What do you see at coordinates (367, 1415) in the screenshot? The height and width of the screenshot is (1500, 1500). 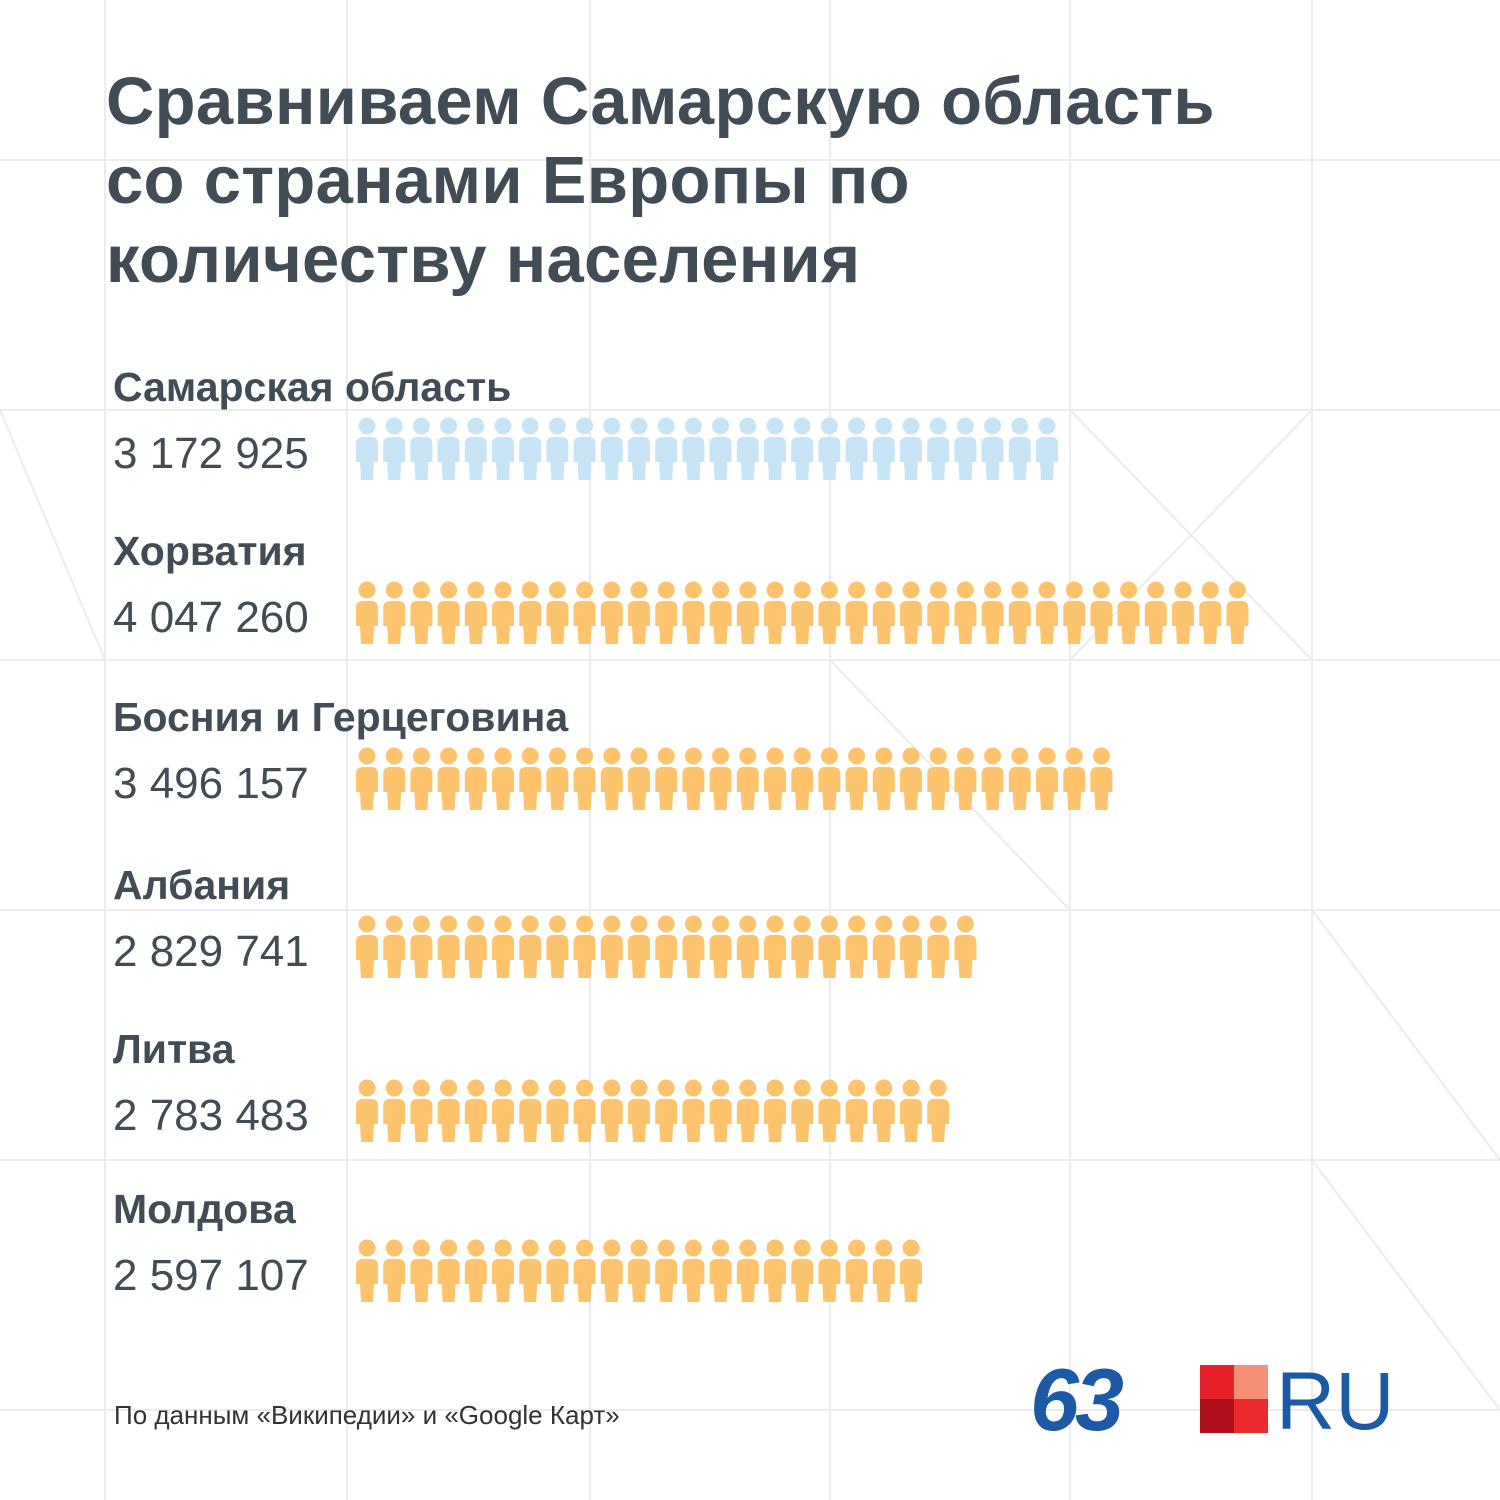 I see `source-note: По данным «Википедии» и «Google Карт»` at bounding box center [367, 1415].